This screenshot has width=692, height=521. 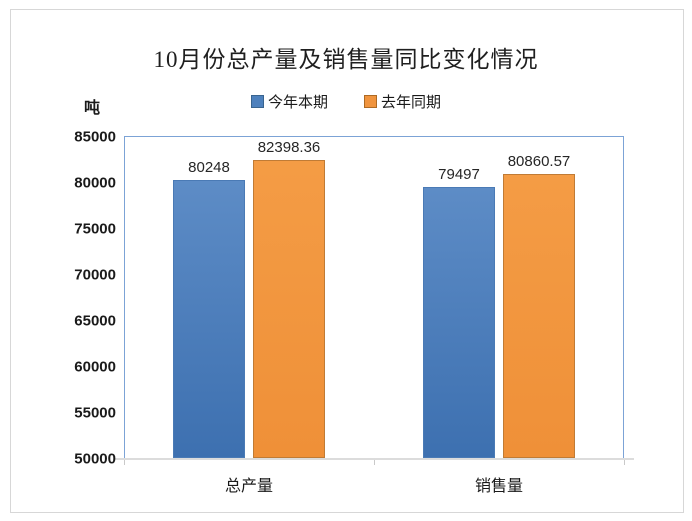 I want to click on bar-value-label: 79497, so click(x=459, y=174).